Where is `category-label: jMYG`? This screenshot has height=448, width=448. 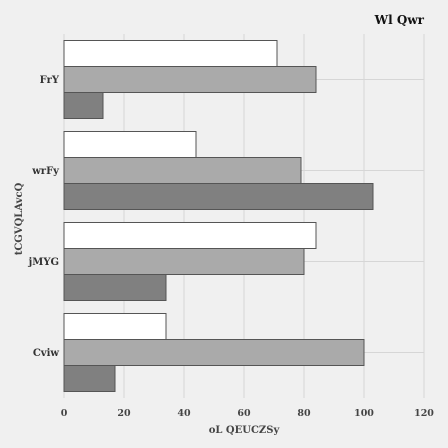 category-label: jMYG is located at coordinates (43, 262).